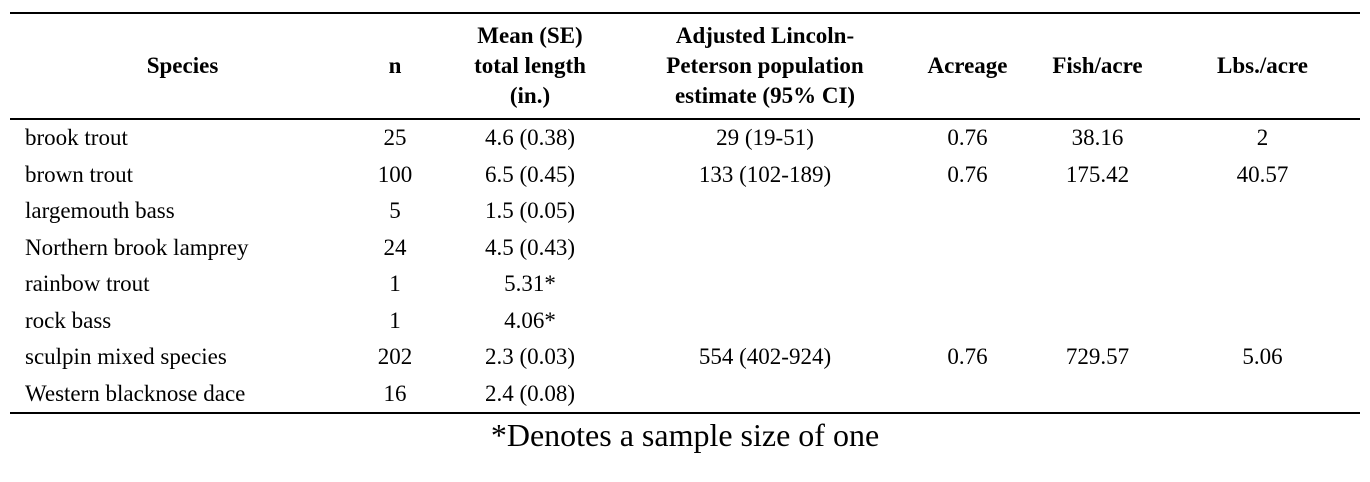  What do you see at coordinates (1097, 357) in the screenshot?
I see `cell-fish-per-acre: 729.57` at bounding box center [1097, 357].